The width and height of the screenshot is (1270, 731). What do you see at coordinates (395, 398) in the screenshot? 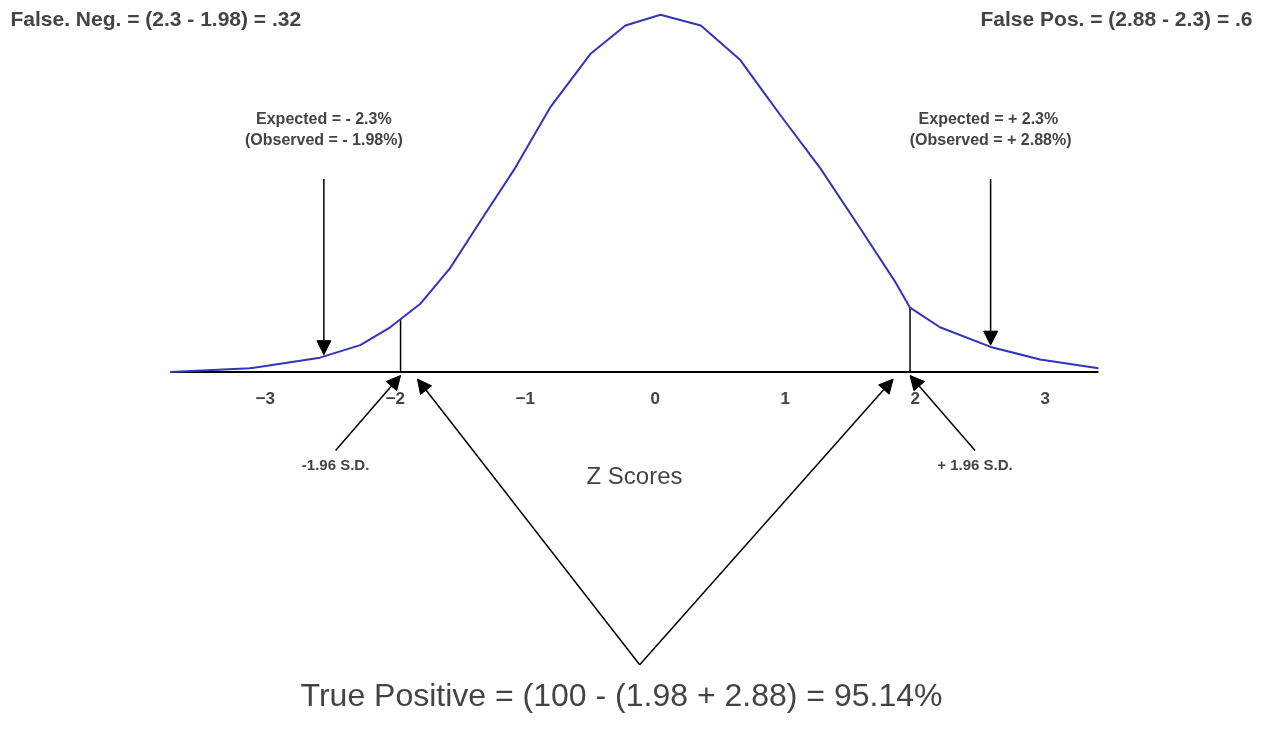
I see `x-tick-label: −2` at bounding box center [395, 398].